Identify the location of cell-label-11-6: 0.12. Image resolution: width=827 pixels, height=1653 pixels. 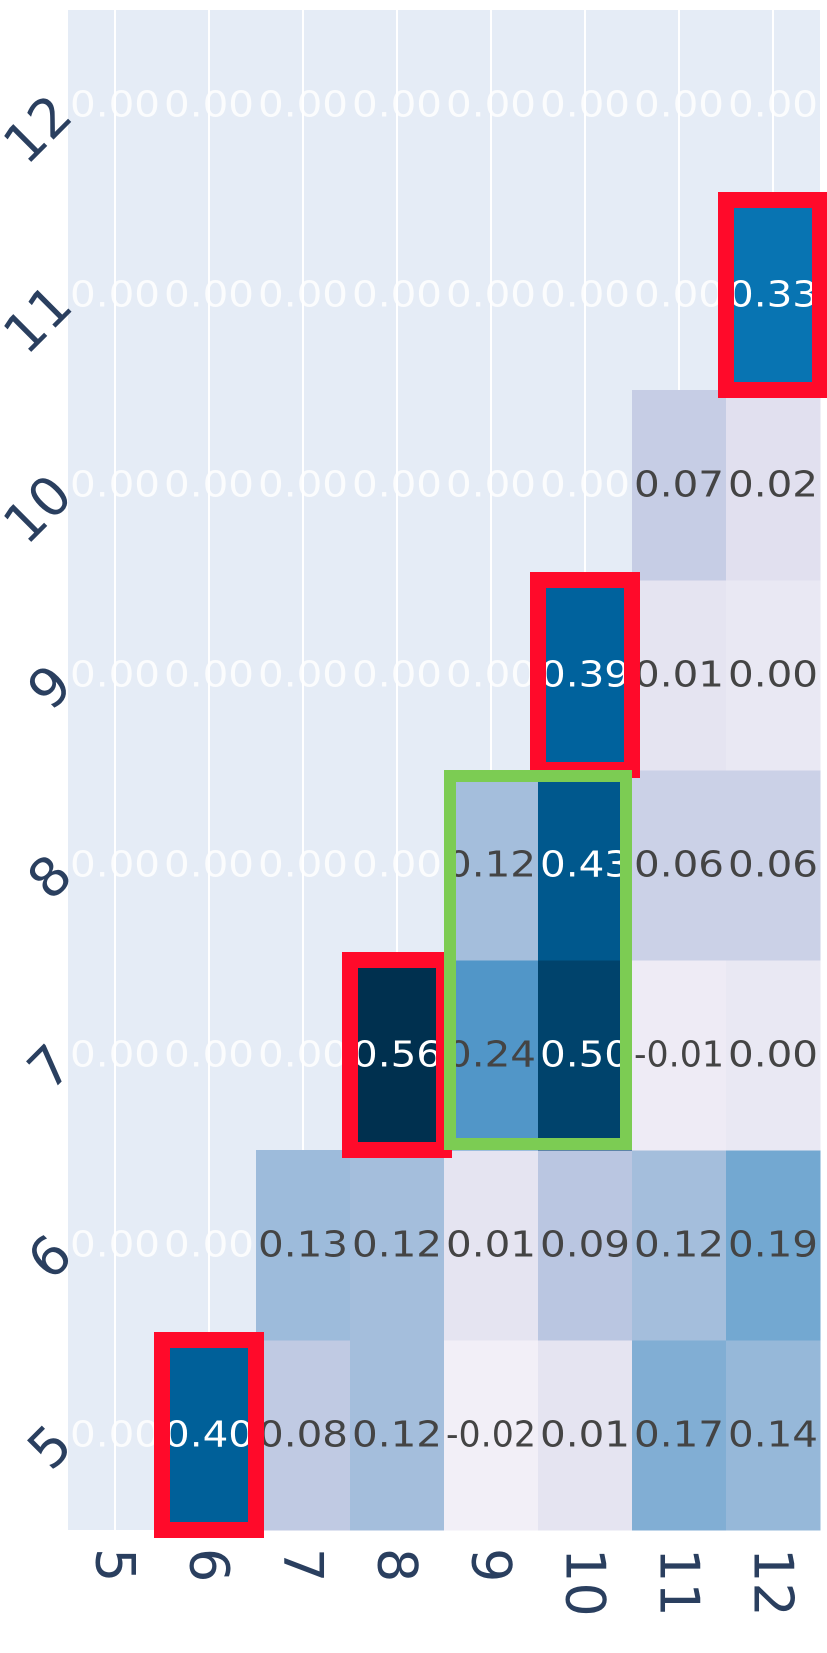
(679, 1245).